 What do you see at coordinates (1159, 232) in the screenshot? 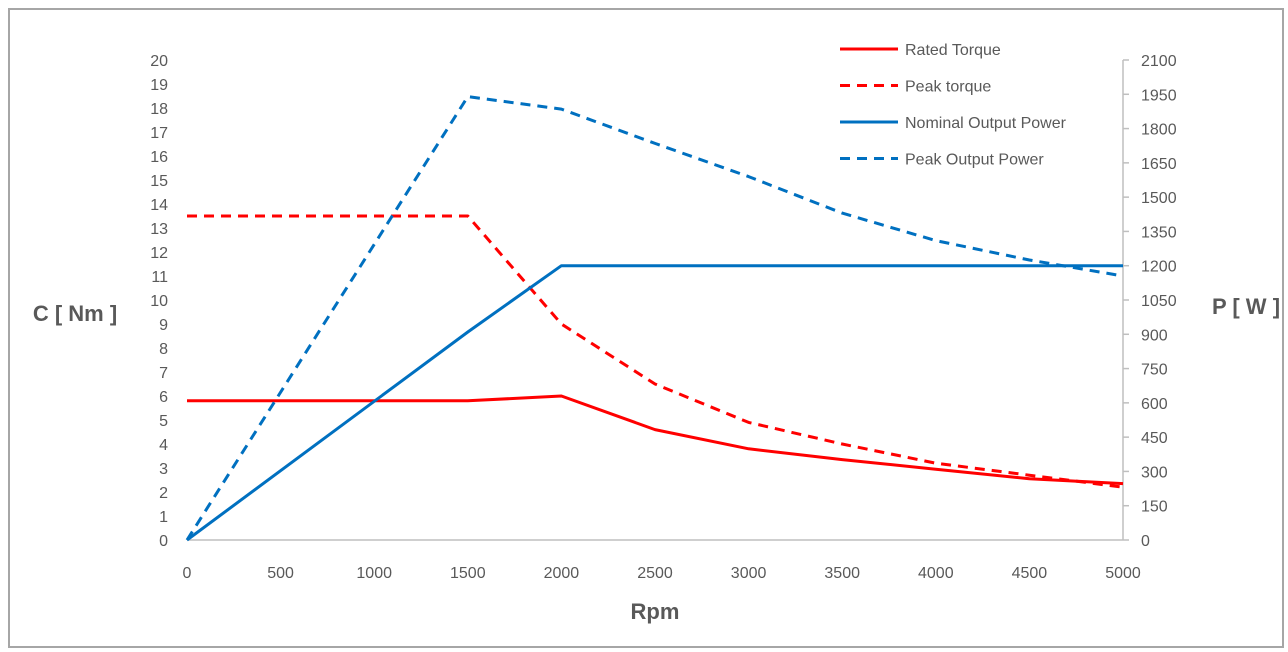
I see `y-right-tick-label: 1350` at bounding box center [1159, 232].